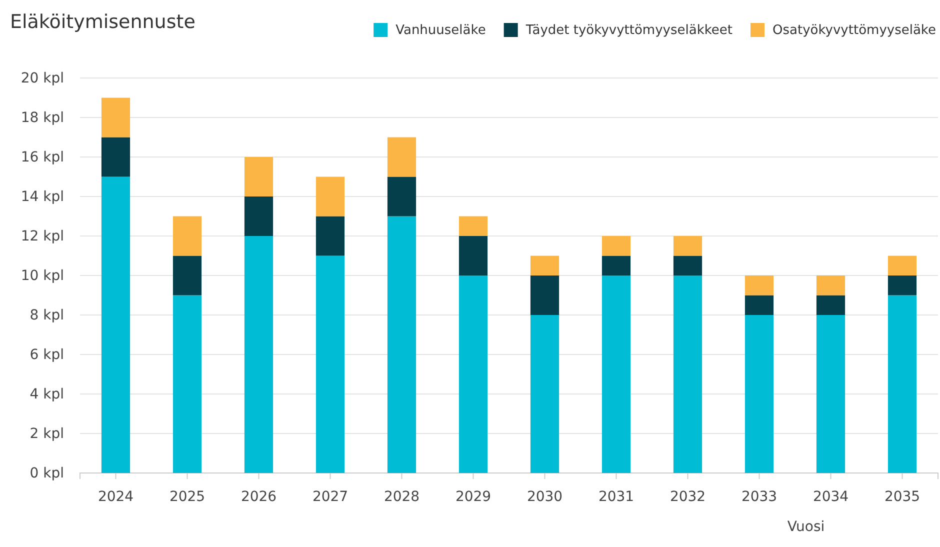 Image resolution: width=940 pixels, height=547 pixels. I want to click on chart-title: Eläköitymisennuste, so click(103, 22).